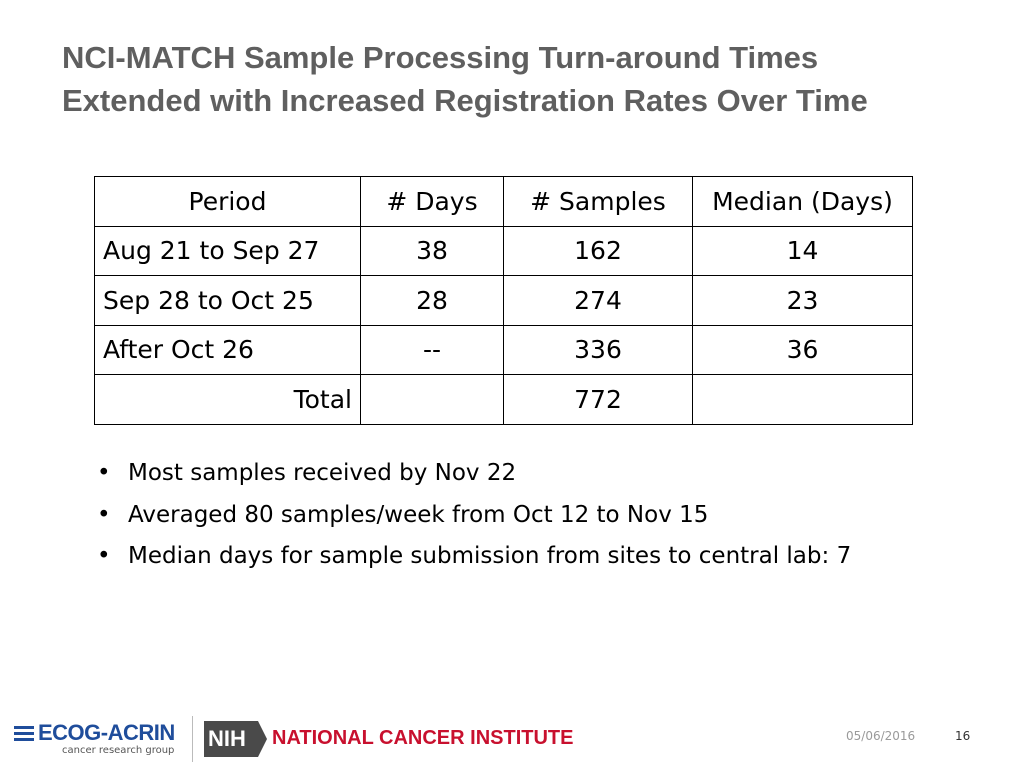 This screenshot has height=768, width=1024. What do you see at coordinates (432, 399) in the screenshot?
I see `cell-total-days` at bounding box center [432, 399].